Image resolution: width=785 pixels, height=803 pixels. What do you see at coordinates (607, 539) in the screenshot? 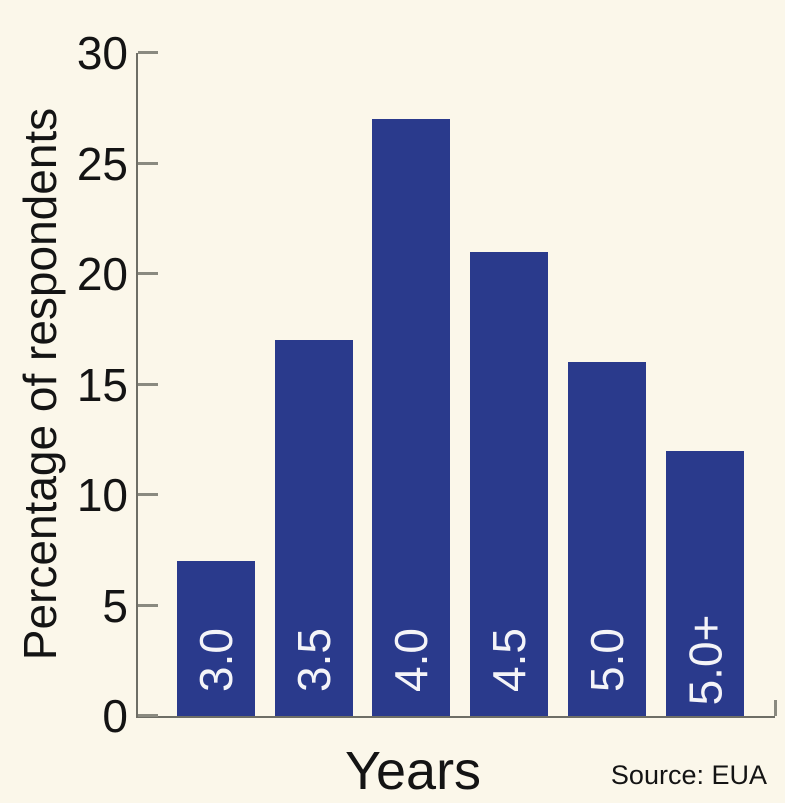
I see `bar-5.0: 5.0` at bounding box center [607, 539].